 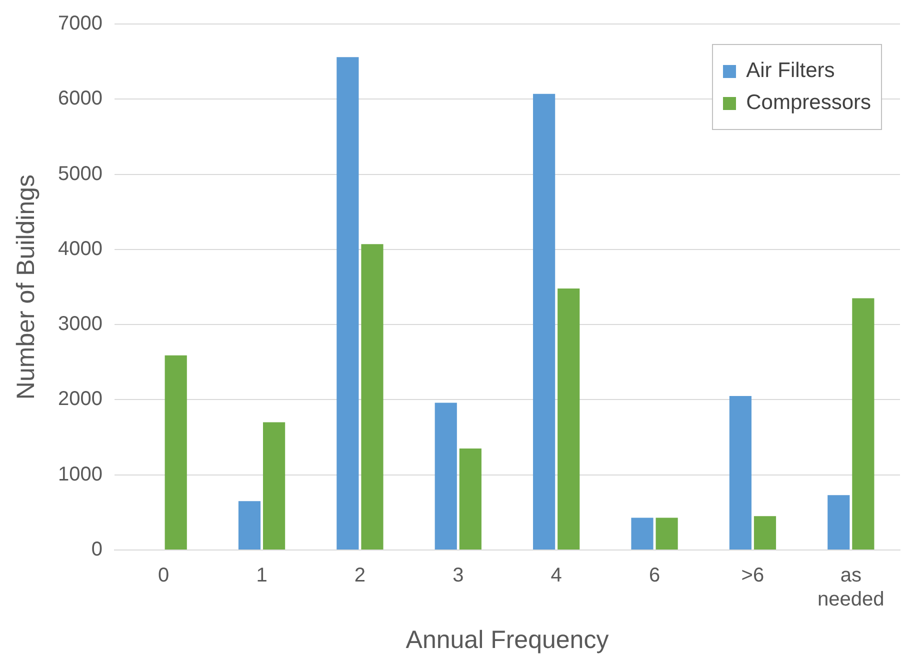 I want to click on x-tick-label: 6, so click(x=654, y=575).